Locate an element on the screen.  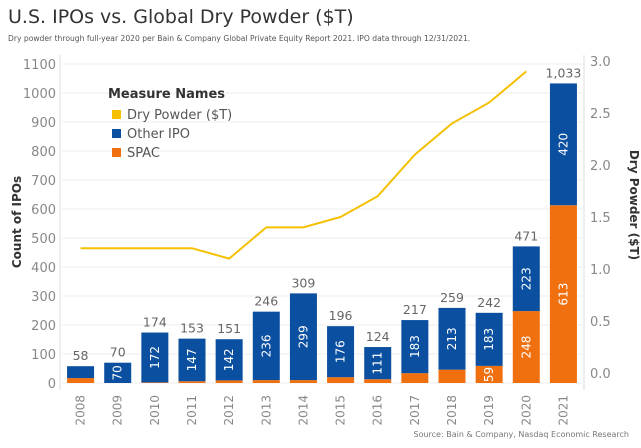
bar-label-other-ipo: 142 is located at coordinates (229, 359).